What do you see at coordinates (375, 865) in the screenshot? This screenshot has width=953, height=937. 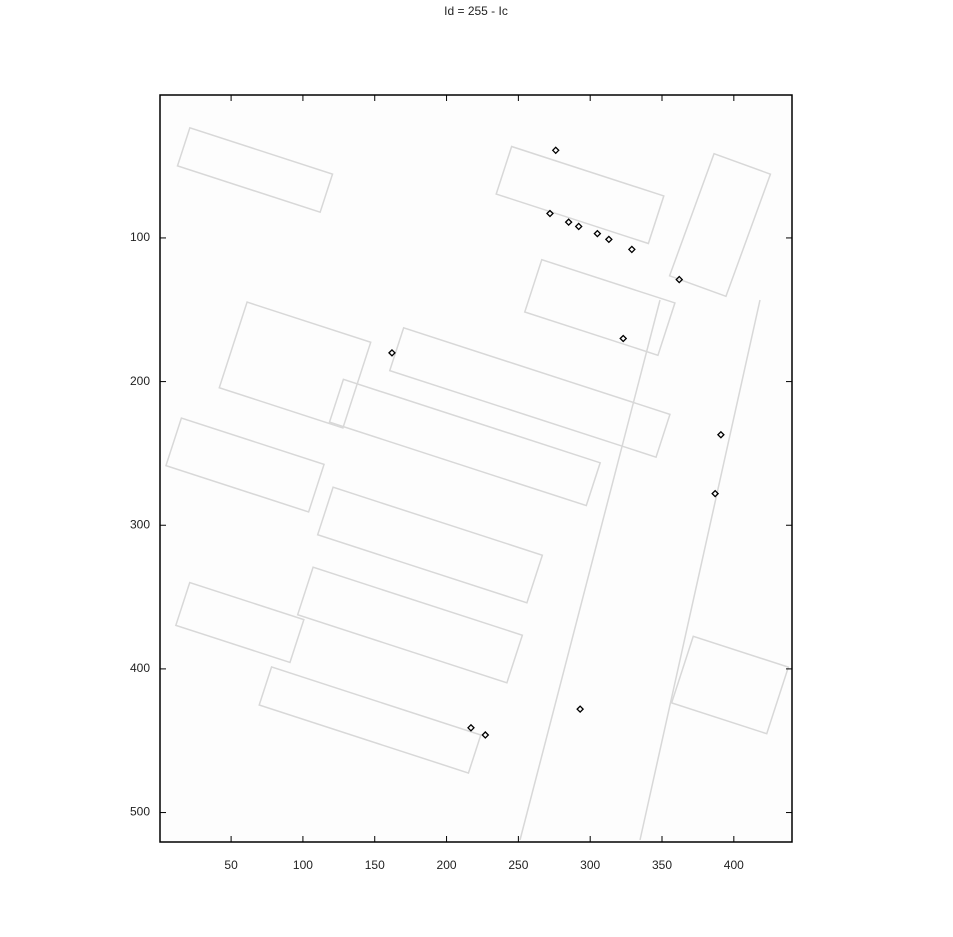 I see `x-tick-label: 150` at bounding box center [375, 865].